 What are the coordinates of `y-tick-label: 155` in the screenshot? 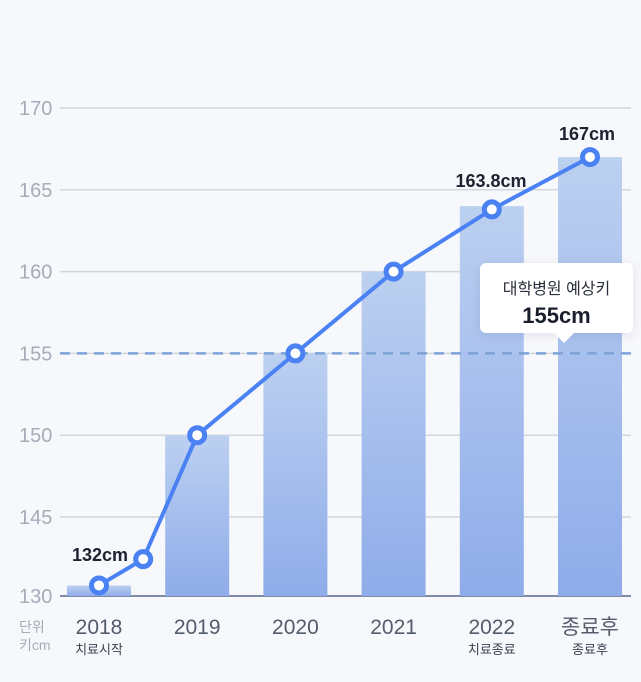 It's located at (35, 354).